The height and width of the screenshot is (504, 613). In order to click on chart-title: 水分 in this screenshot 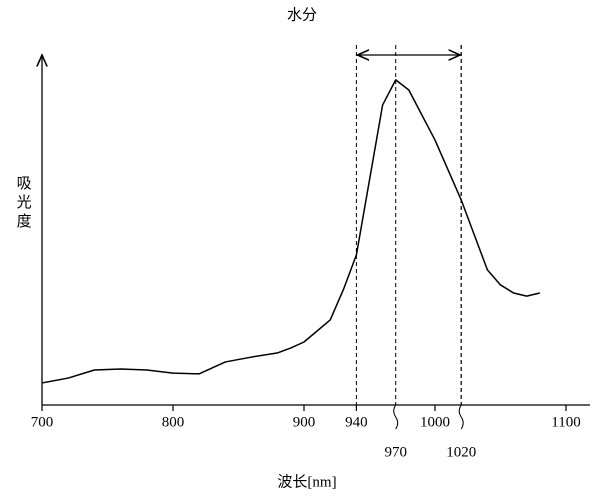, I will do `click(302, 14)`.